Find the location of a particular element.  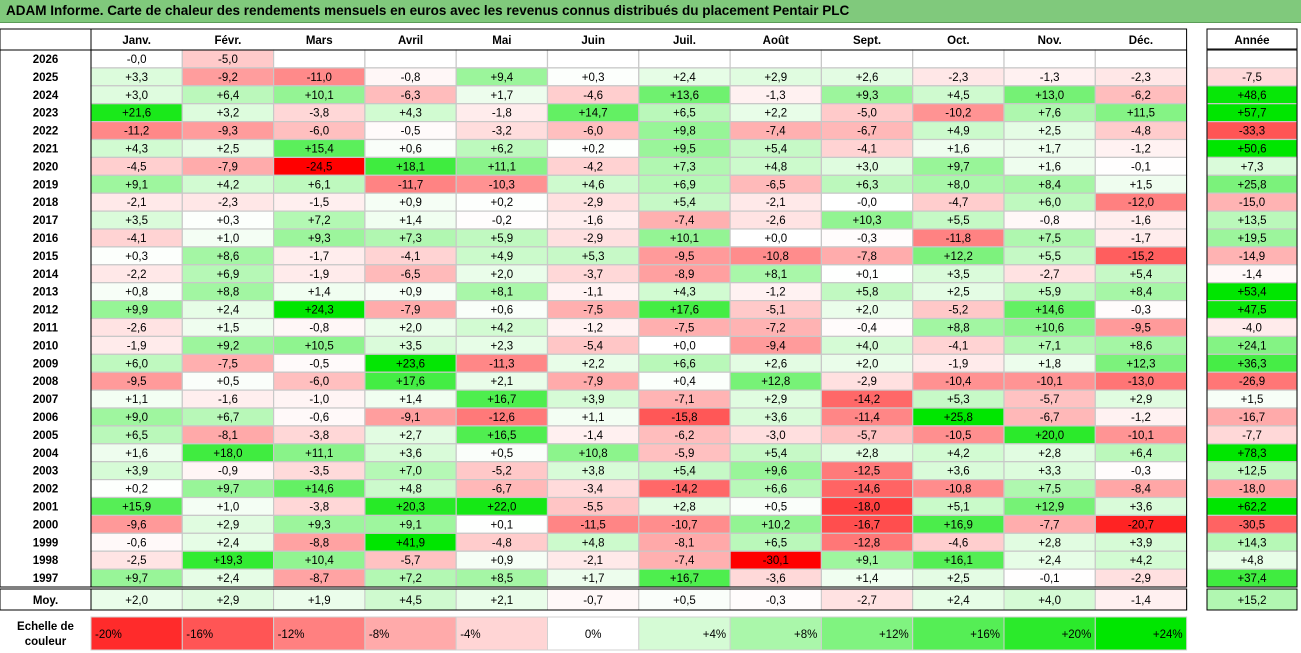

cell-value: -5,4 is located at coordinates (593, 346).